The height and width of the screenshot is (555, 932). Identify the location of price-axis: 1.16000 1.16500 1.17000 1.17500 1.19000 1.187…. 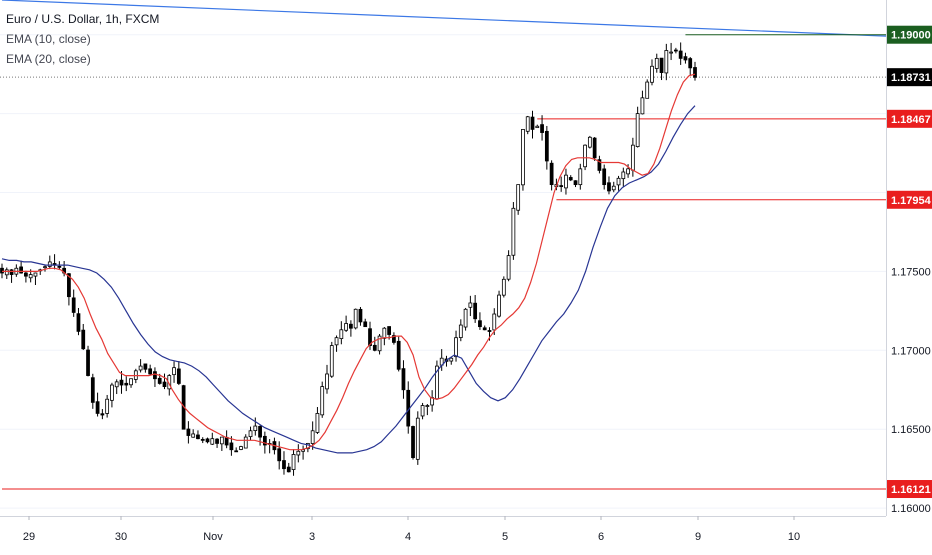
(909, 270).